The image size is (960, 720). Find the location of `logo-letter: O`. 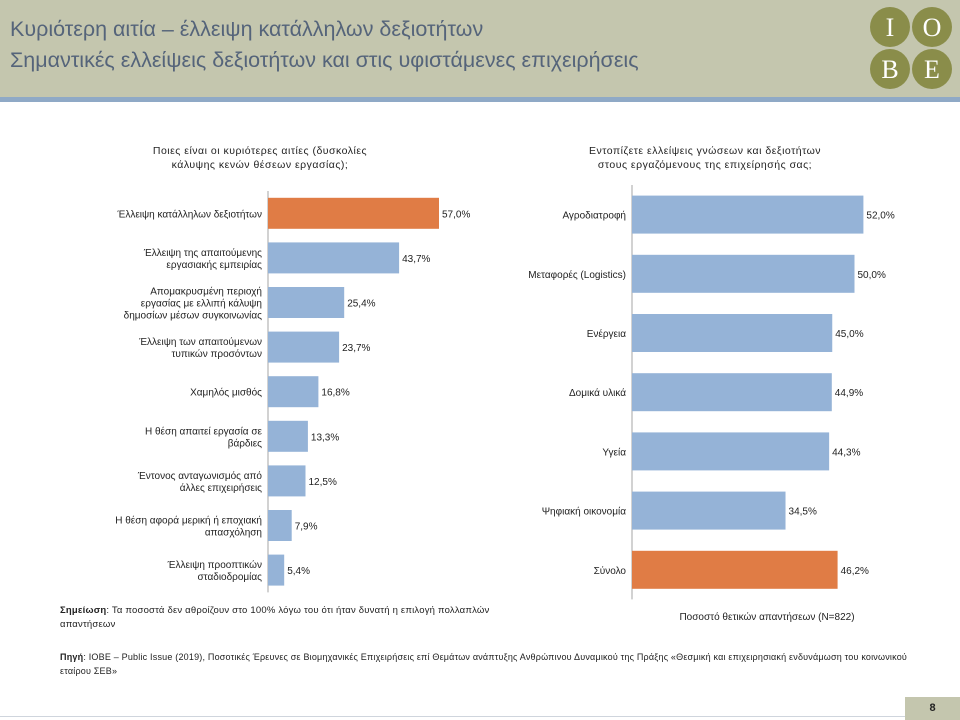

logo-letter: O is located at coordinates (932, 27).